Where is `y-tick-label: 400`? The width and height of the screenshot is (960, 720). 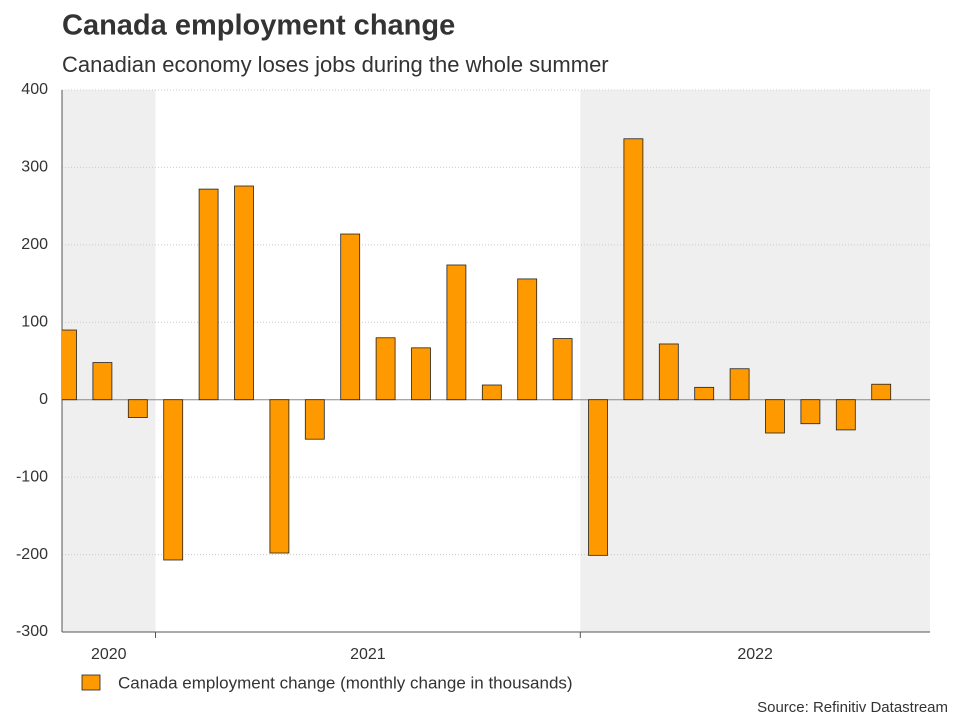 y-tick-label: 400 is located at coordinates (34, 89).